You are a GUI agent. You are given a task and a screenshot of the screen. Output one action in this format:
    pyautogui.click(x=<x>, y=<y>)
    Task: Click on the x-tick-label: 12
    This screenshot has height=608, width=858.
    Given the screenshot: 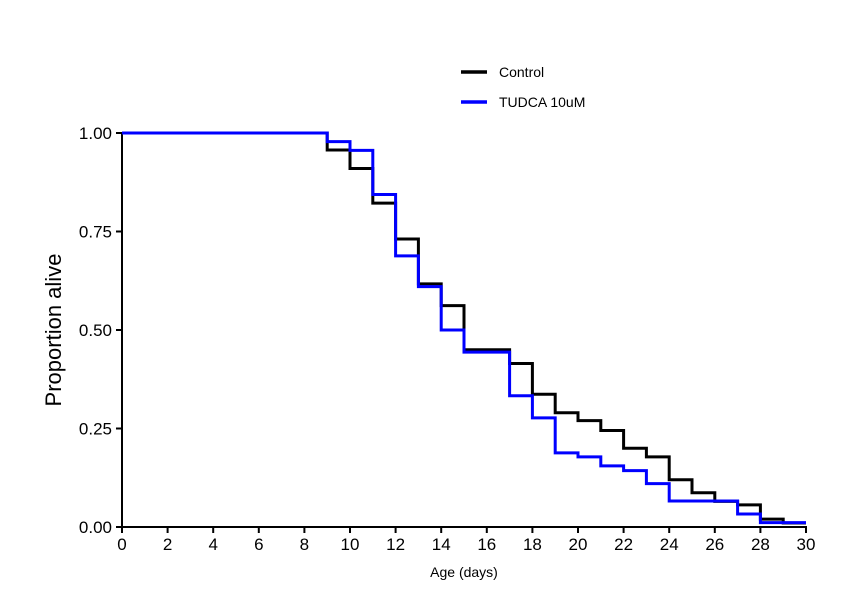 What is the action you would take?
    pyautogui.click(x=395, y=544)
    